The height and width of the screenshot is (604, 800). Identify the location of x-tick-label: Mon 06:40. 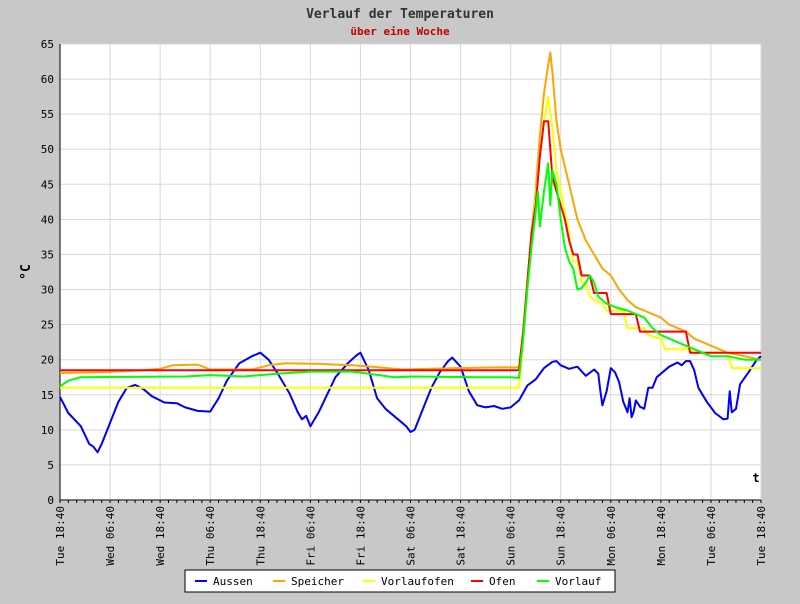
(611, 536).